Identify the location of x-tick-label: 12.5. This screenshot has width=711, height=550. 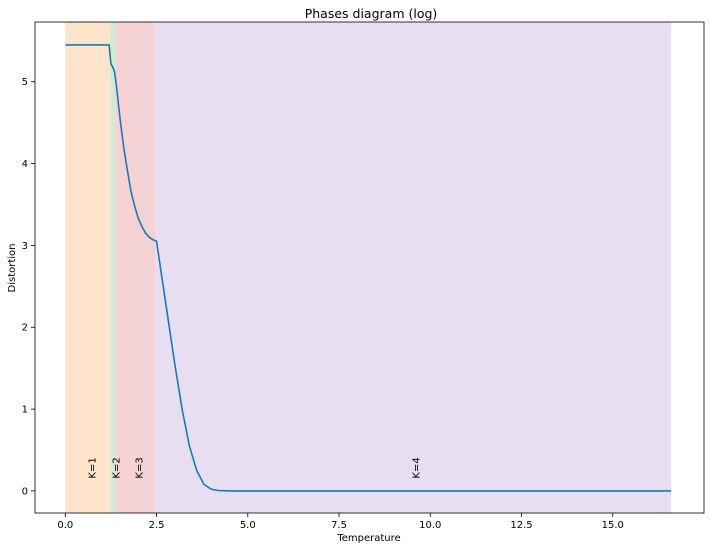
(521, 525).